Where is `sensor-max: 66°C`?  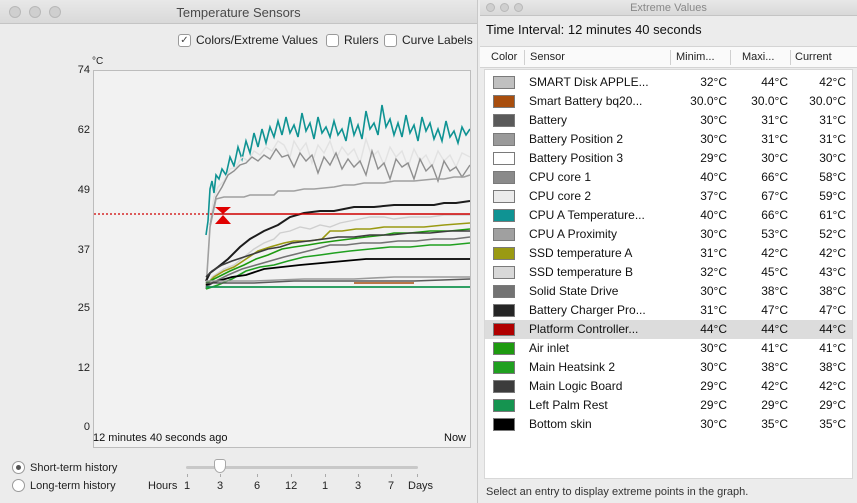 sensor-max: 66°C is located at coordinates (774, 215).